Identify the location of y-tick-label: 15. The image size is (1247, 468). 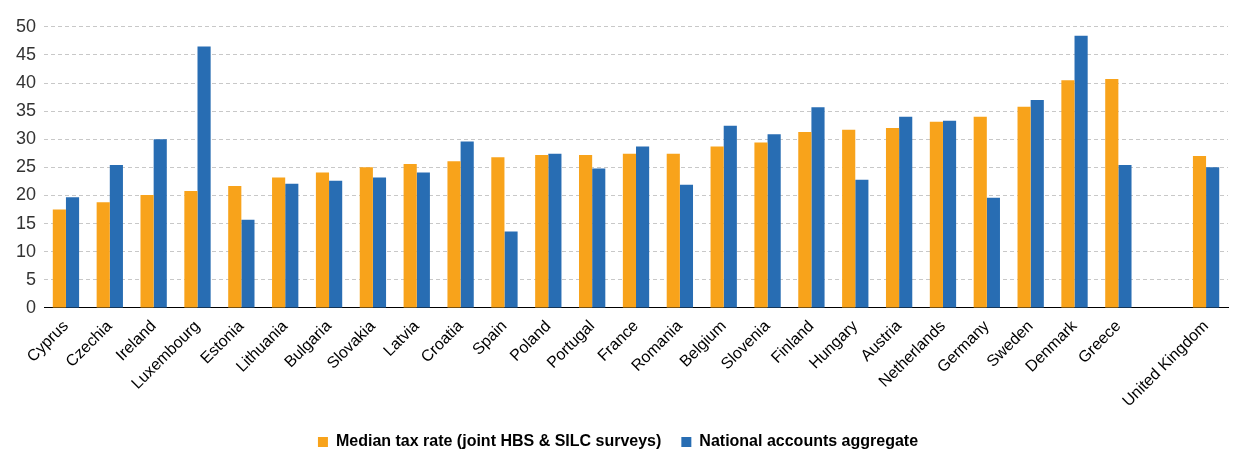
(26, 222).